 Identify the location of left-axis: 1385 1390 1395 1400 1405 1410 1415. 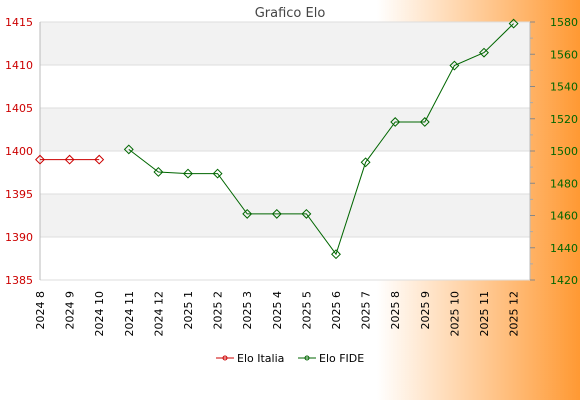
(19, 151).